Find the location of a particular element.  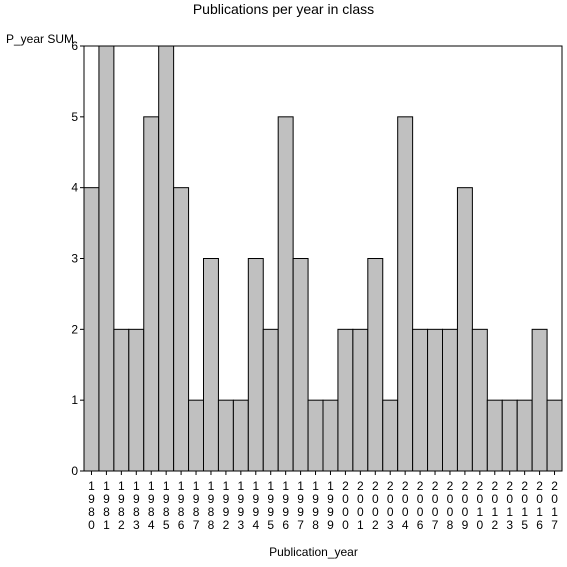

bar-1984 is located at coordinates (151, 294).